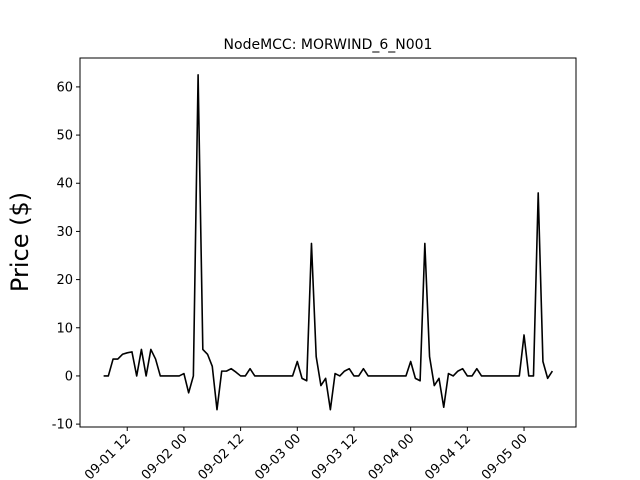 Image resolution: width=640 pixels, height=480 pixels. I want to click on y-tick-label: -10, so click(62, 425).